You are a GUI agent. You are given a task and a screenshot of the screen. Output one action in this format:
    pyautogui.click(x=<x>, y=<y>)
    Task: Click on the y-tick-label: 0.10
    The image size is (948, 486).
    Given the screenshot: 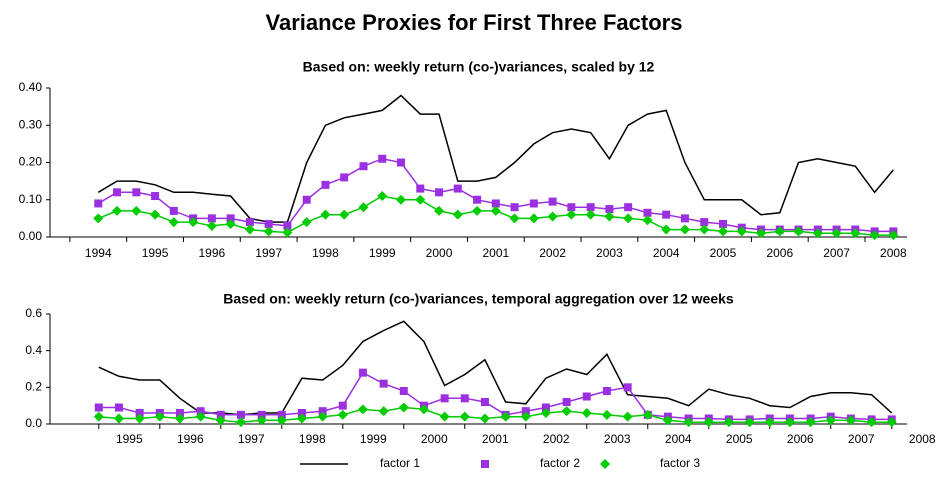 What is the action you would take?
    pyautogui.click(x=31, y=199)
    